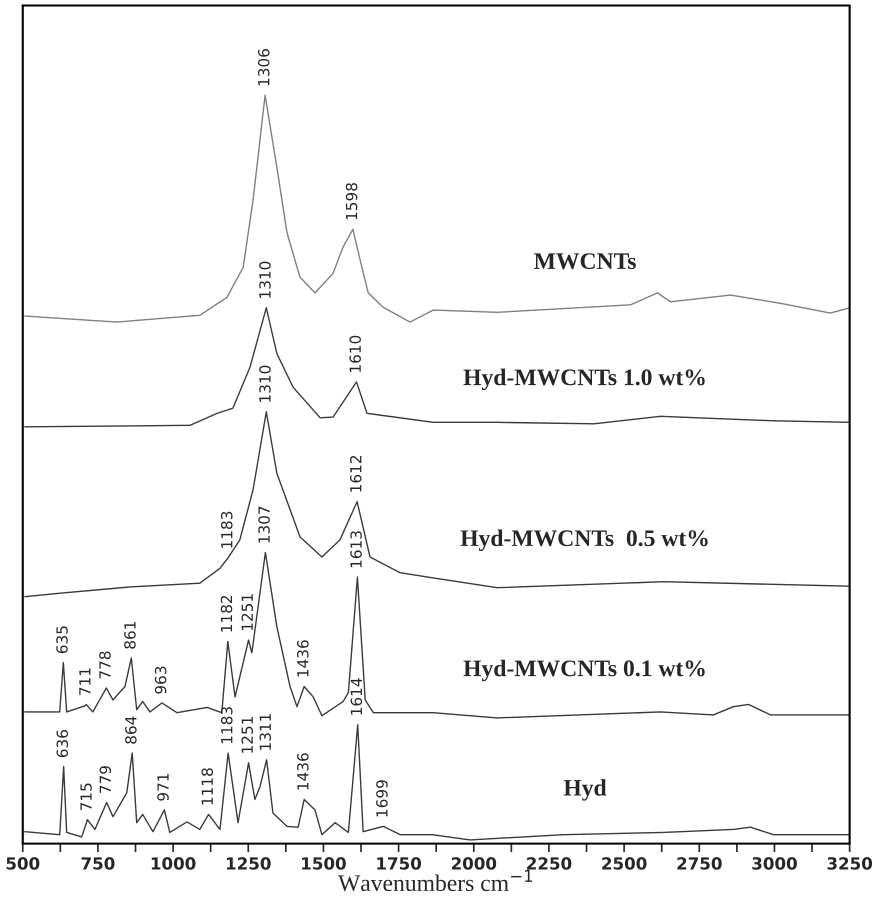 The height and width of the screenshot is (919, 875). Describe the element at coordinates (207, 786) in the screenshot. I see `annotation: 1118` at that location.